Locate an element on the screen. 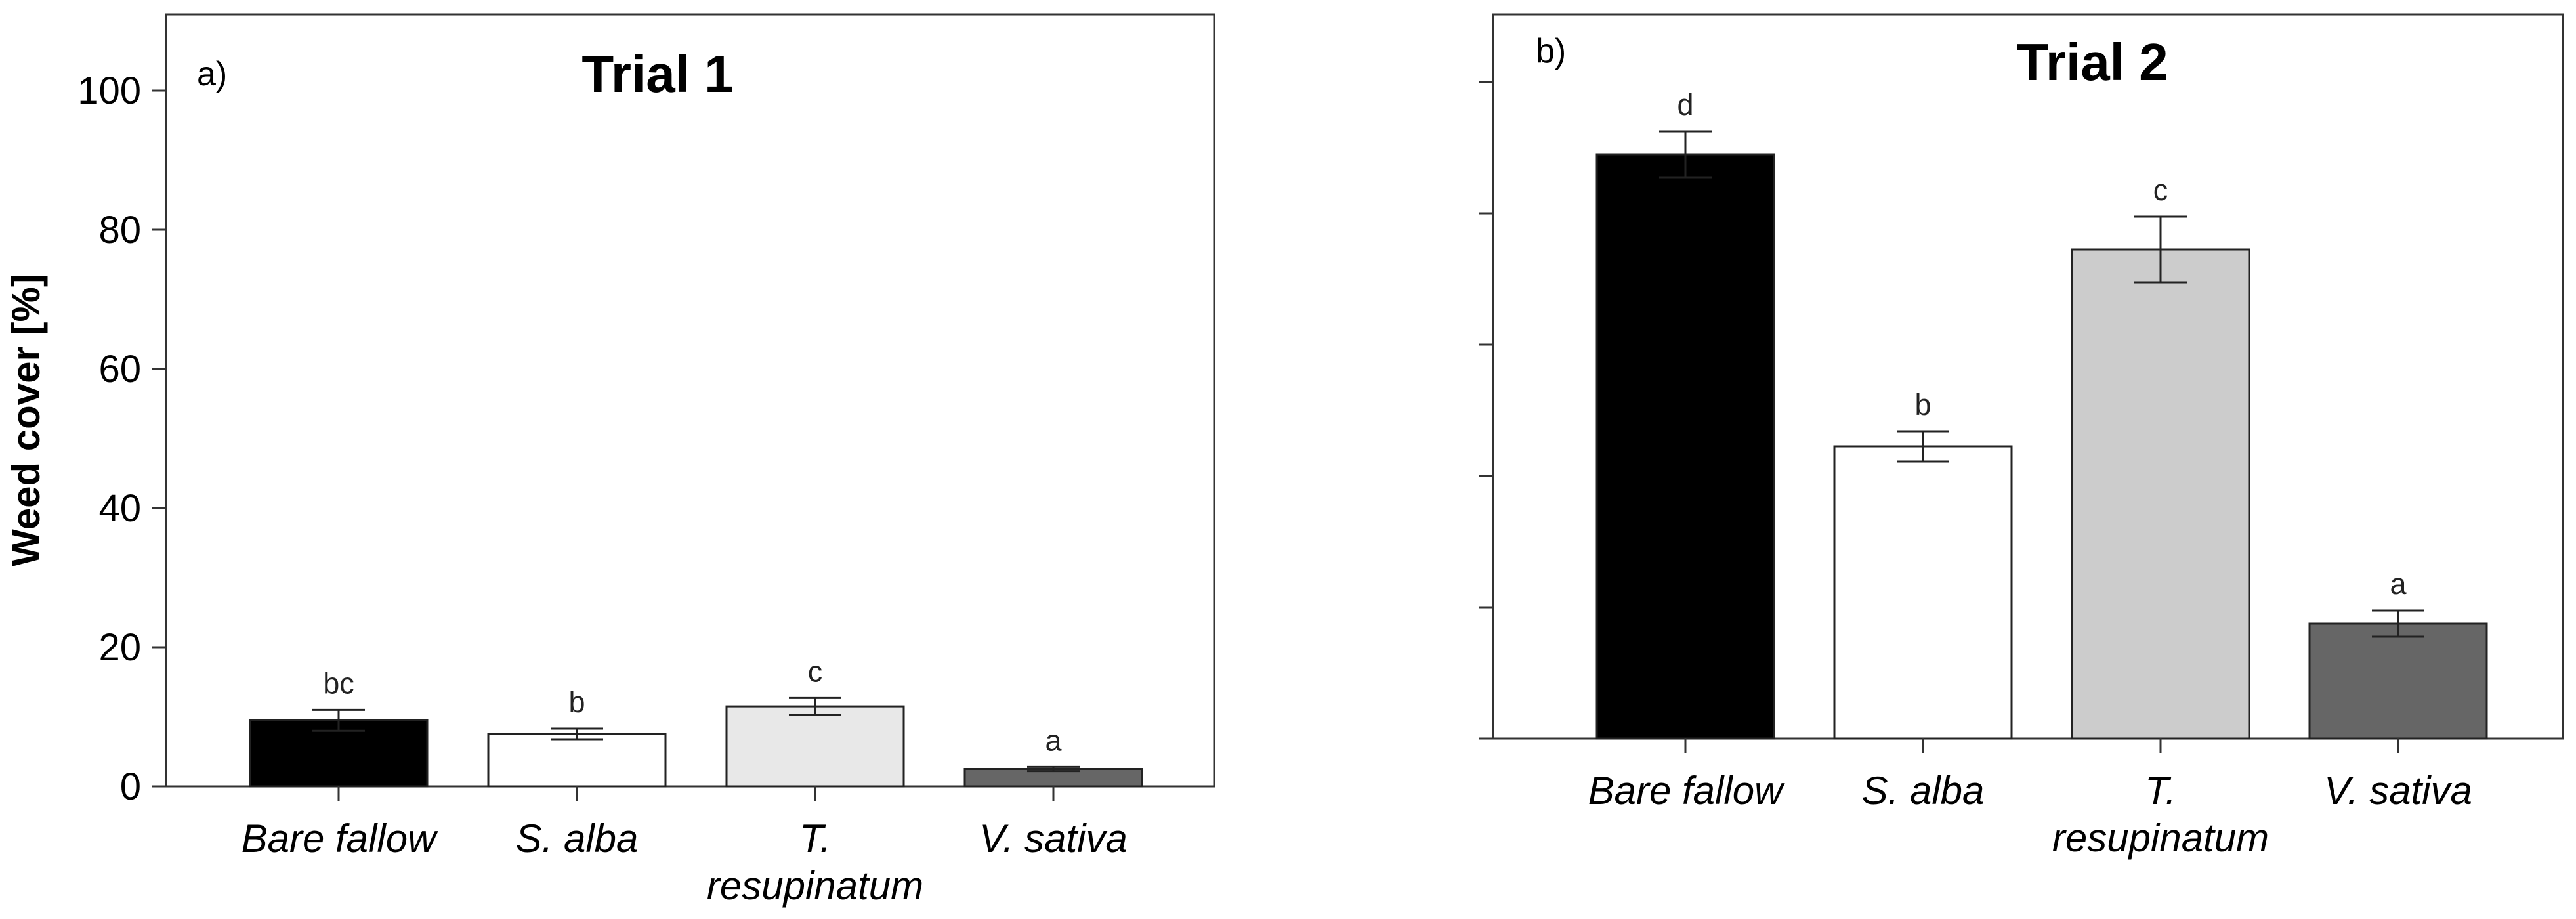 Image resolution: width=2576 pixels, height=919 pixels. panel-label: a) is located at coordinates (212, 74).